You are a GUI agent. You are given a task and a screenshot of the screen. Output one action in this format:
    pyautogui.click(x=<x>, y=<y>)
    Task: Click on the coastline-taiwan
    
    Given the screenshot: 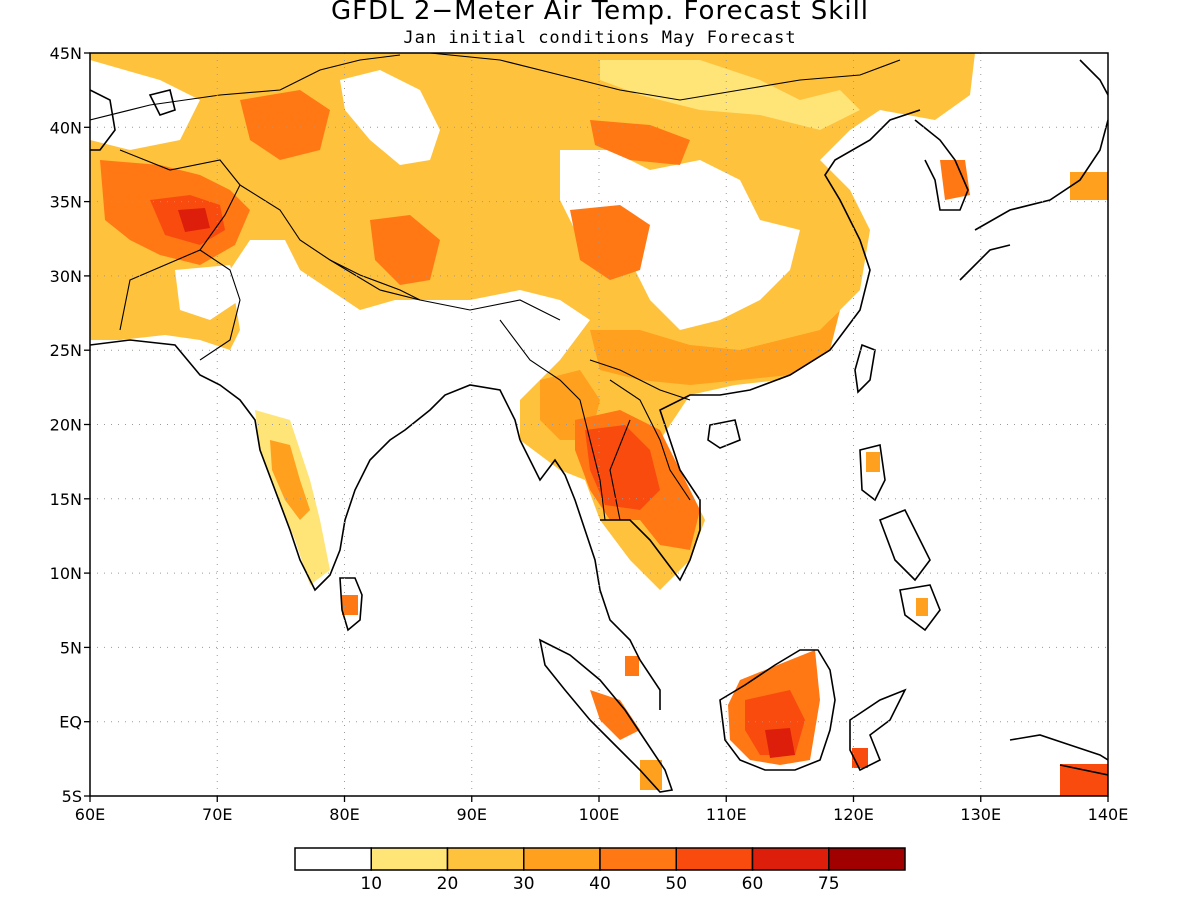 What is the action you would take?
    pyautogui.click(x=865, y=368)
    